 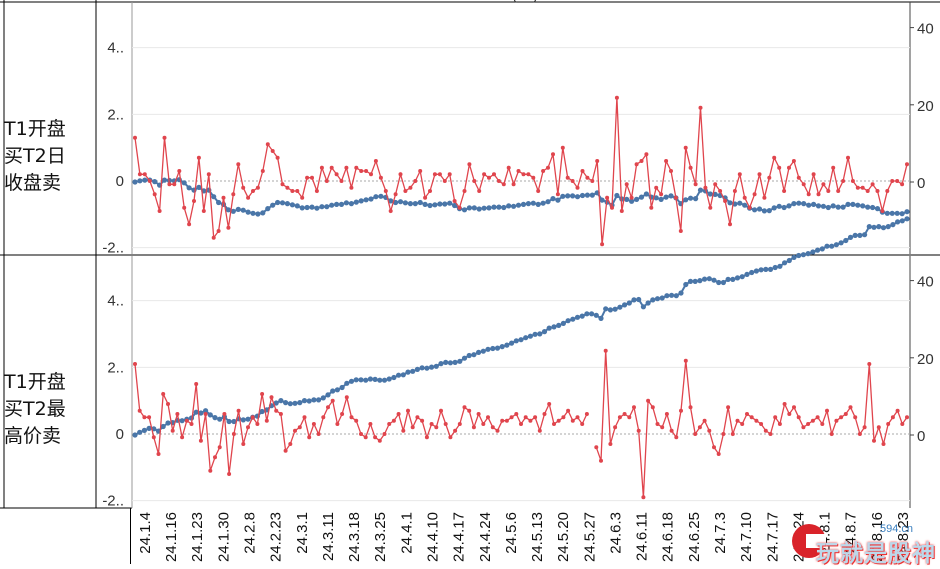 What do you see at coordinates (115, 48) in the screenshot?
I see `left-tick-label: 4..` at bounding box center [115, 48].